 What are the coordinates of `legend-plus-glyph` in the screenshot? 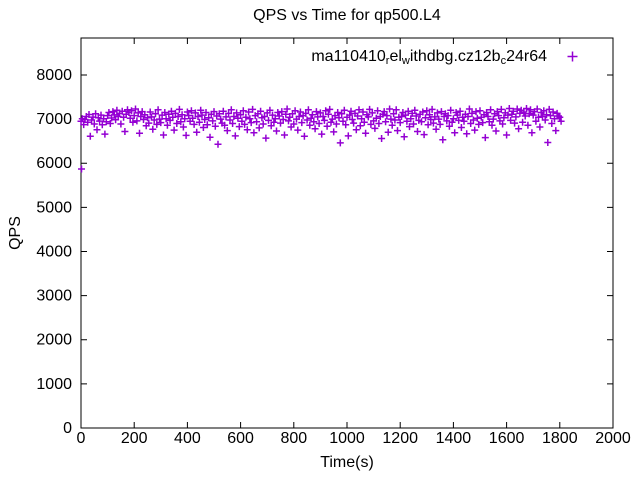 It's located at (572, 56).